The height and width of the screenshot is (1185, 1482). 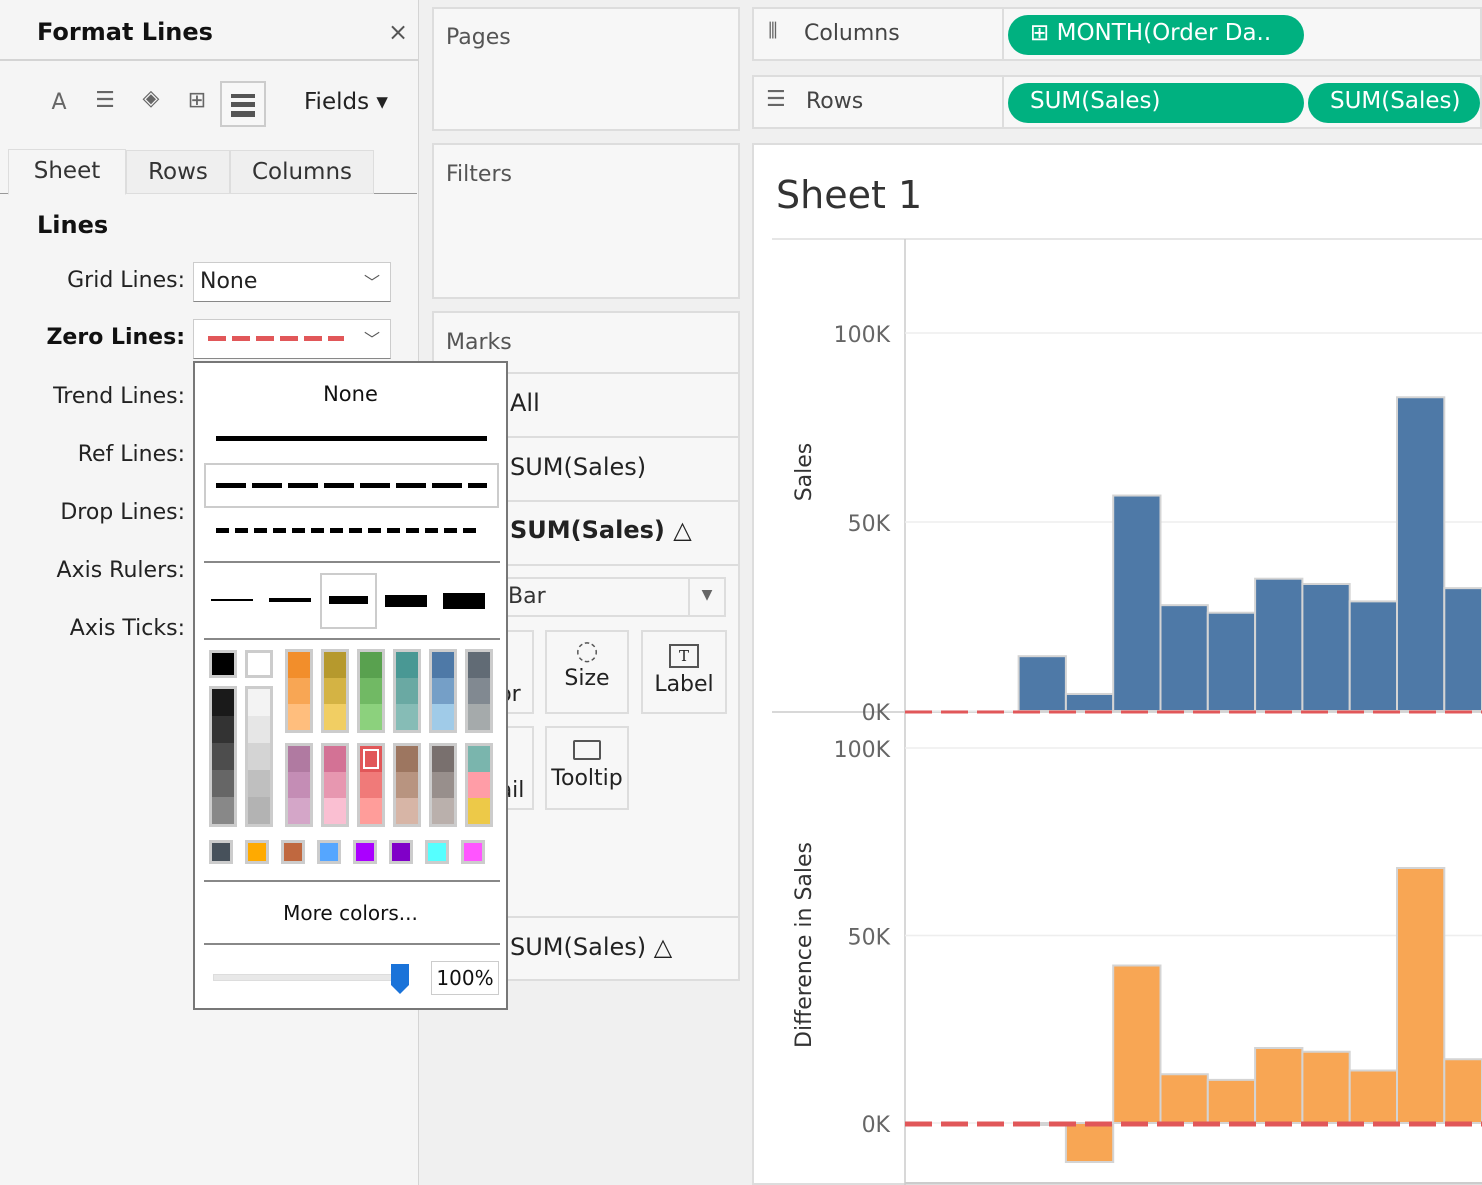 I want to click on grid-lines-select: None ﹀, so click(x=292, y=282).